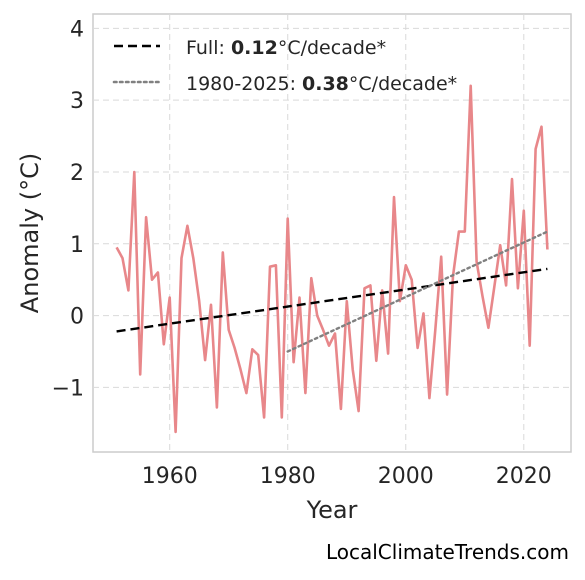 This screenshot has height=580, width=585. Describe the element at coordinates (77, 245) in the screenshot. I see `y-tick-label: 1` at that location.